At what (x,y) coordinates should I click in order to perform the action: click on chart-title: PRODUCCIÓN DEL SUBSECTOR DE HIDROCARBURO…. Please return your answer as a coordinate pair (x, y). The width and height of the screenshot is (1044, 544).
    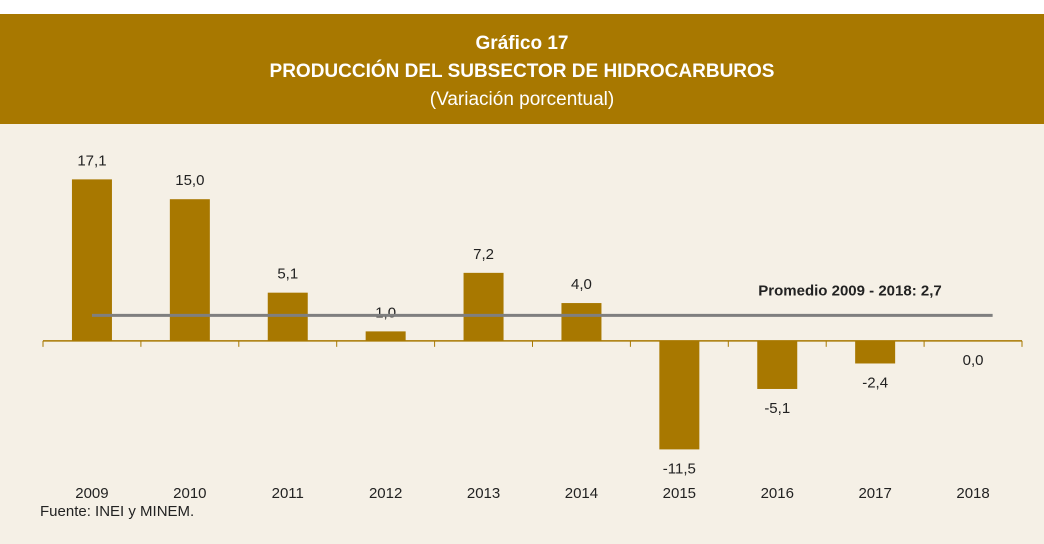
    Looking at the image, I should click on (522, 71).